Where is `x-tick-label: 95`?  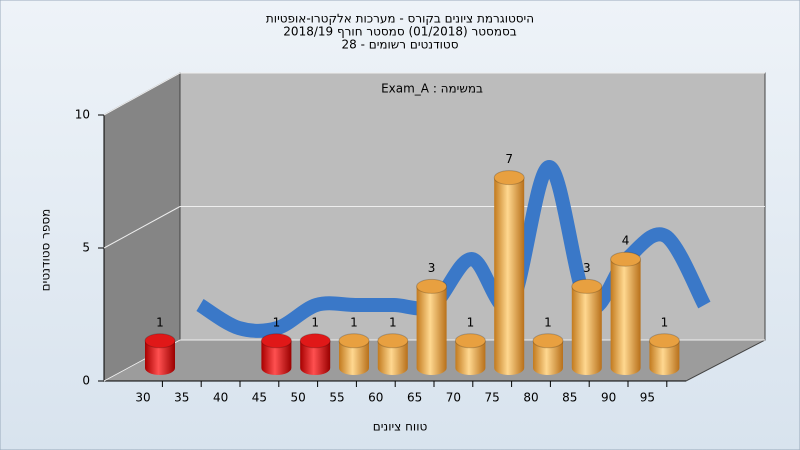 x-tick-label: 95 is located at coordinates (647, 398).